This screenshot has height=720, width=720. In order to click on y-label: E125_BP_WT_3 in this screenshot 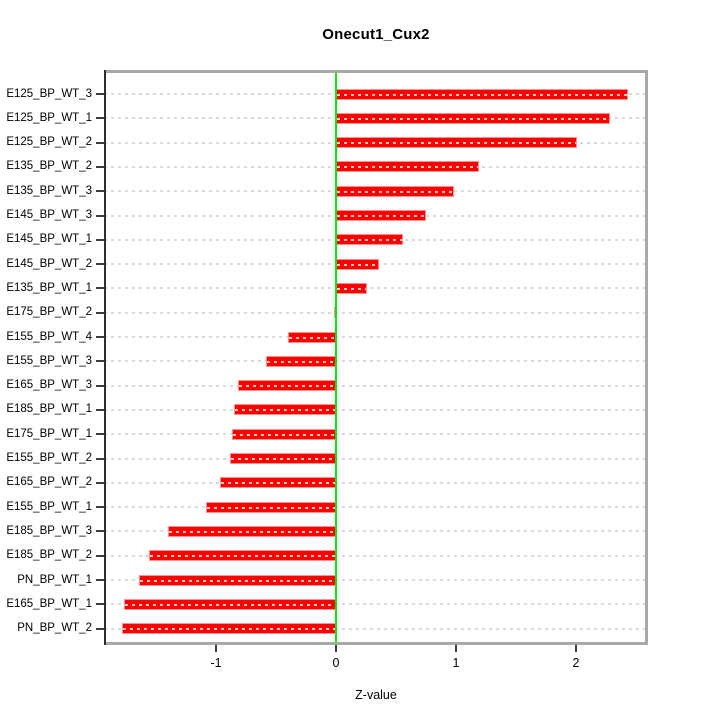, I will do `click(49, 93)`.